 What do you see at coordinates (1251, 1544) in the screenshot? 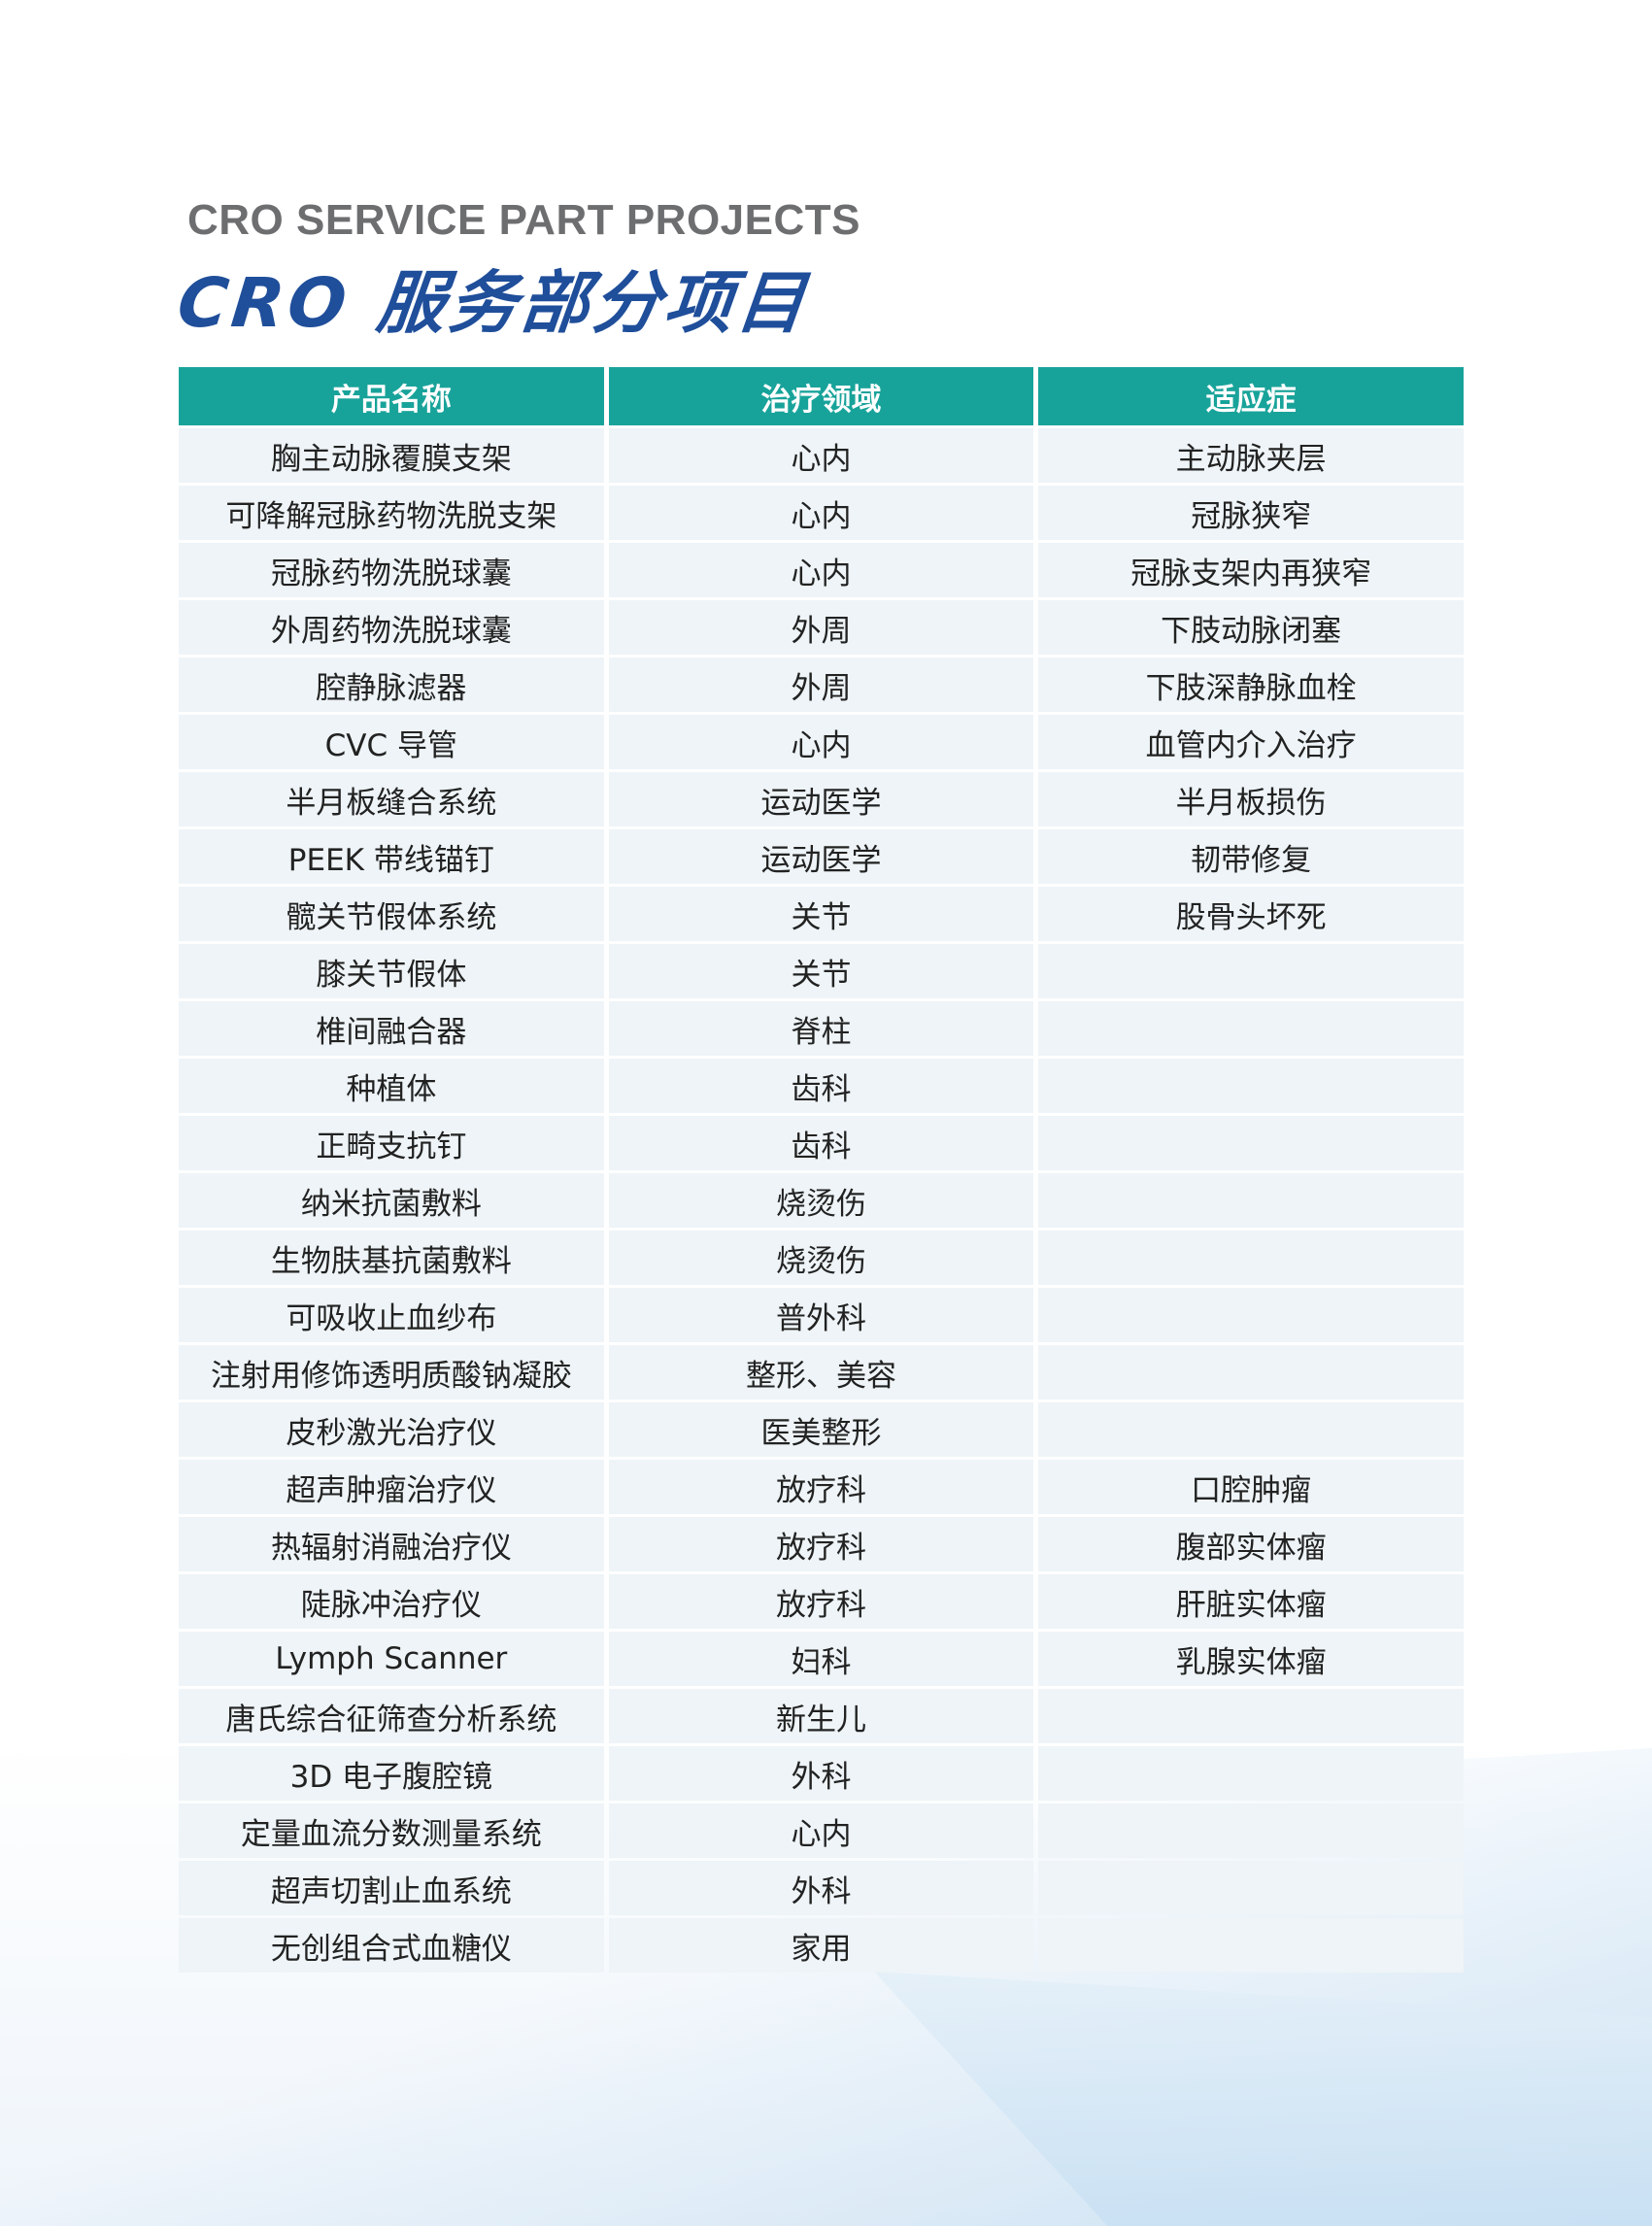
I see `cell-indication: 腹部实体瘤` at bounding box center [1251, 1544].